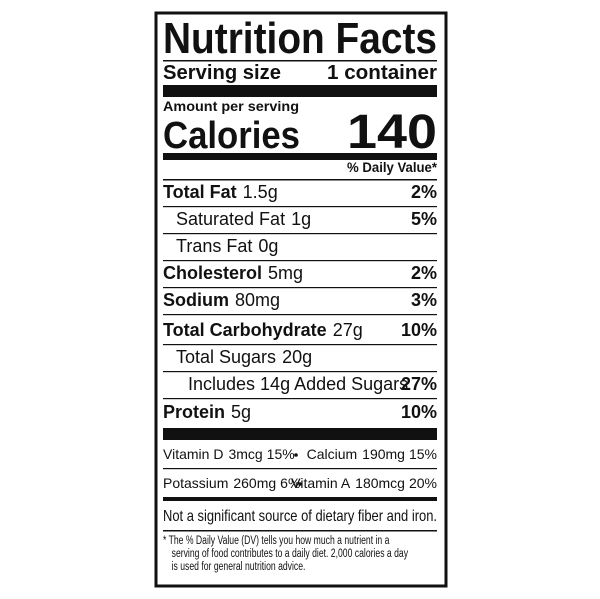 The width and height of the screenshot is (600, 599). I want to click on nutrient-name: Saturated Fat, so click(230, 219).